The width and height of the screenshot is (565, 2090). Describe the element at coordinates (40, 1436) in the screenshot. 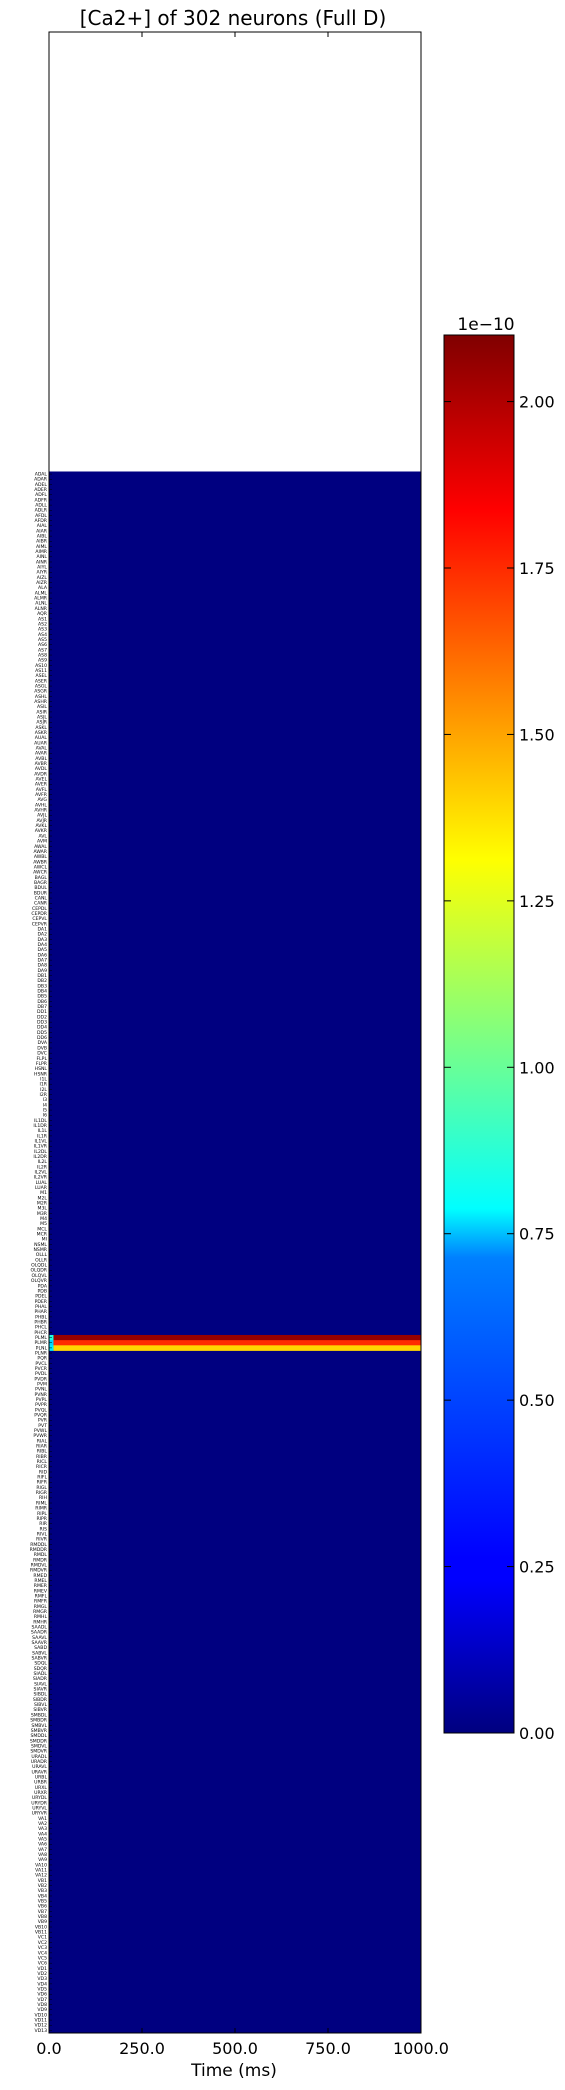

I see `neuron-label: PVWR` at that location.